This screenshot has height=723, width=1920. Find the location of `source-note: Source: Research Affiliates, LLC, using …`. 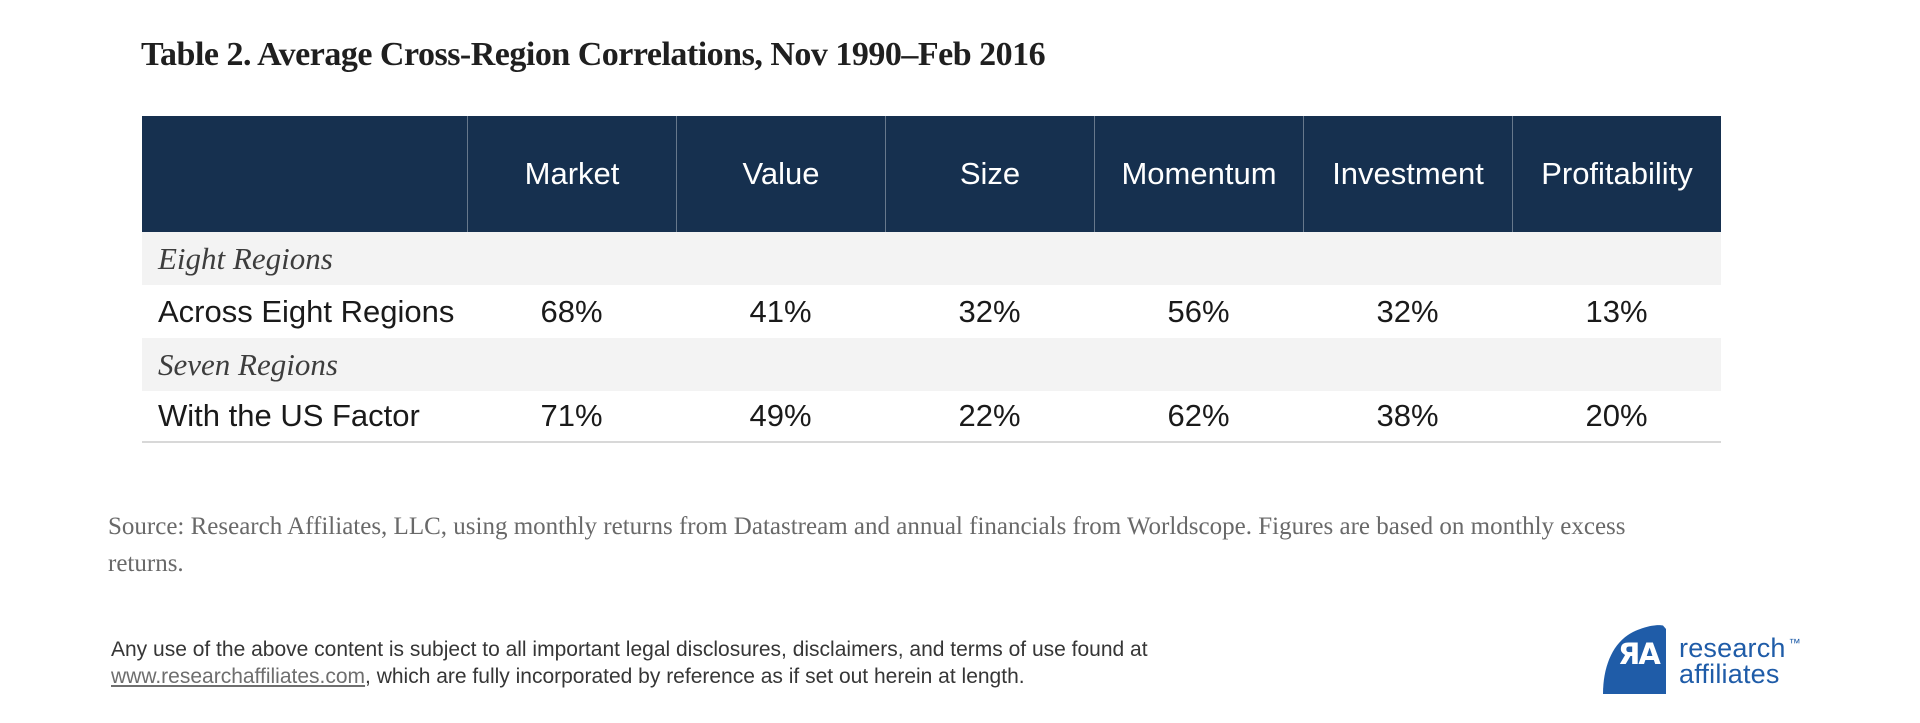

source-note: Source: Research Affiliates, LLC, using … is located at coordinates (867, 545).